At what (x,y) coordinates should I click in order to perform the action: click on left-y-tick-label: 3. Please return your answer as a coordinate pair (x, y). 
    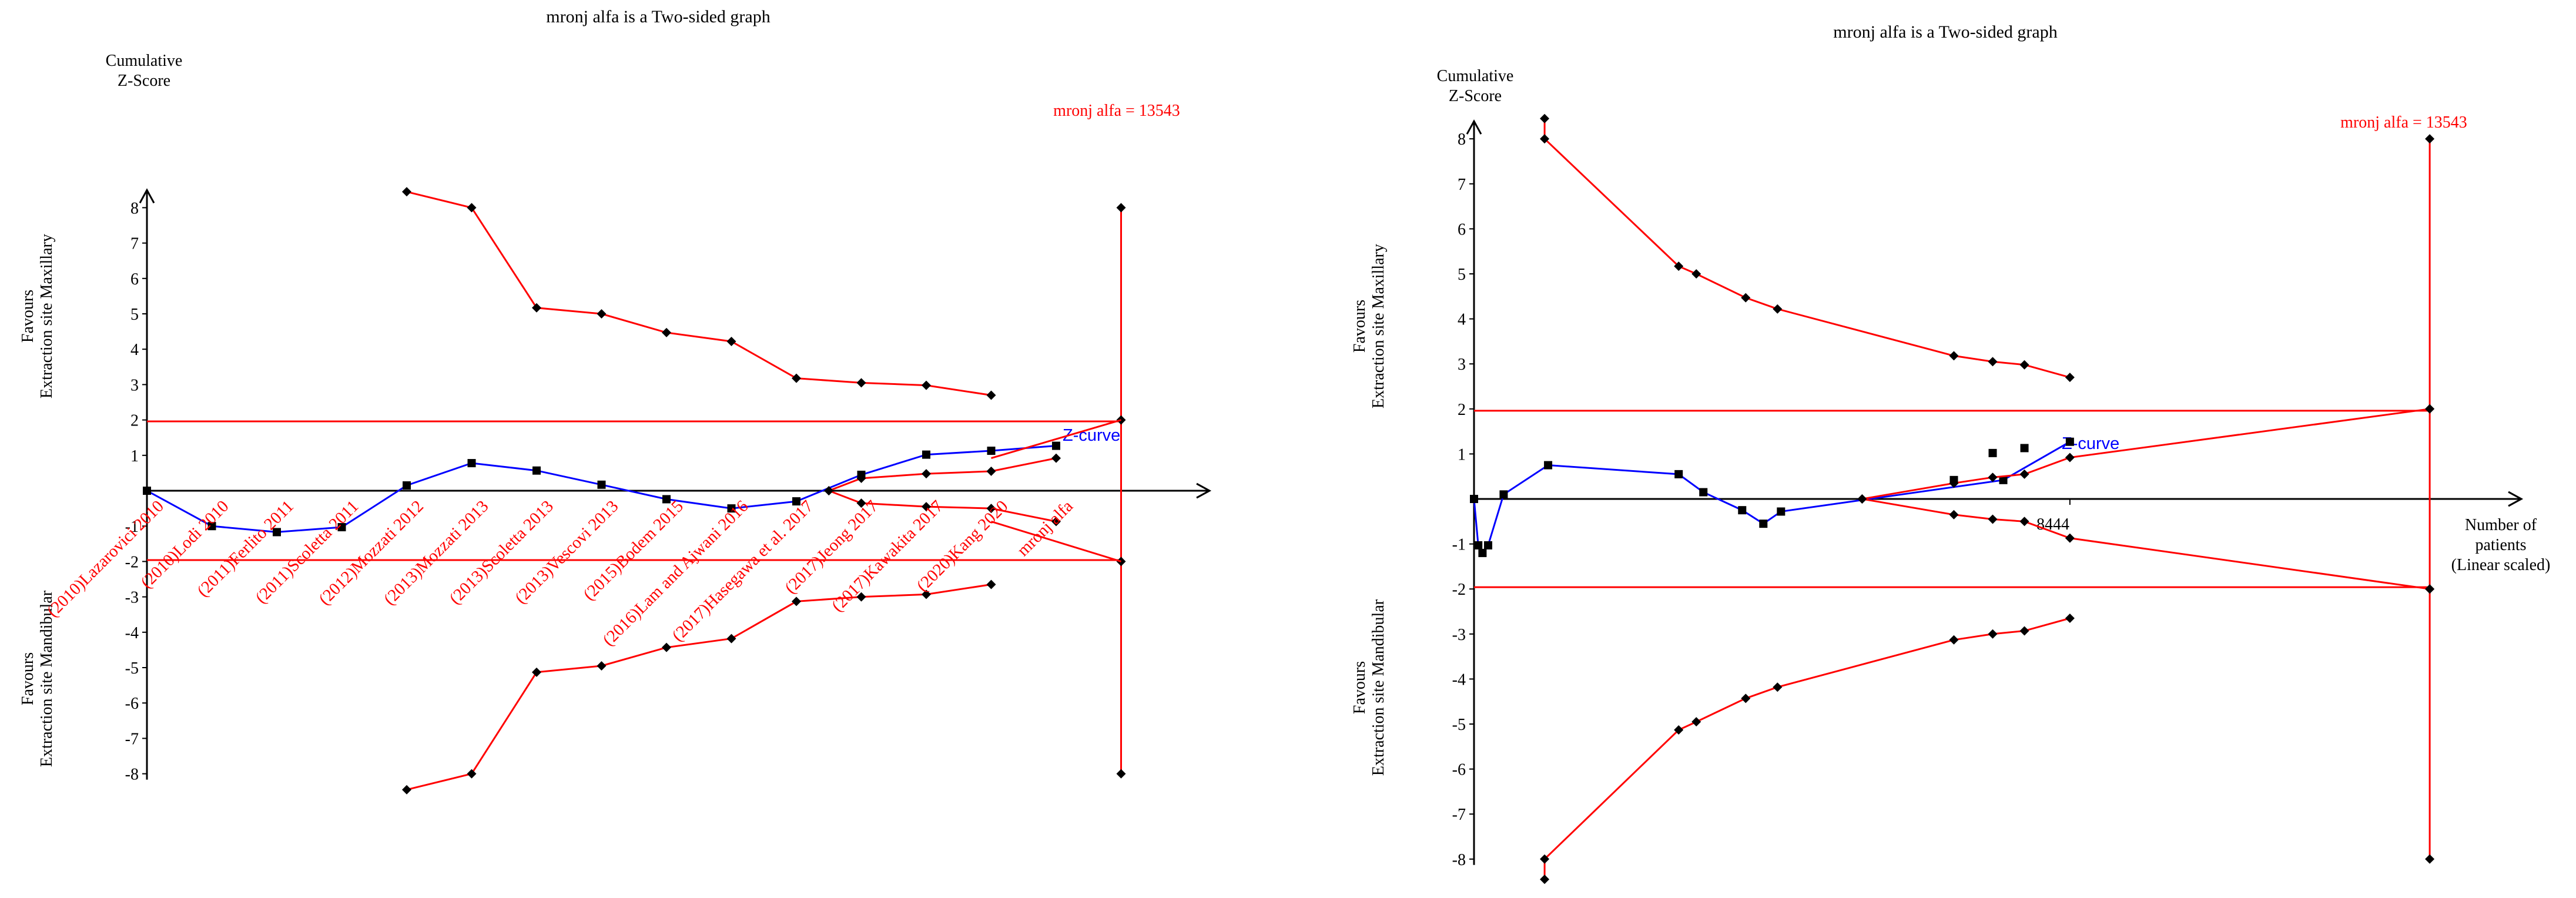
    Looking at the image, I should click on (134, 385).